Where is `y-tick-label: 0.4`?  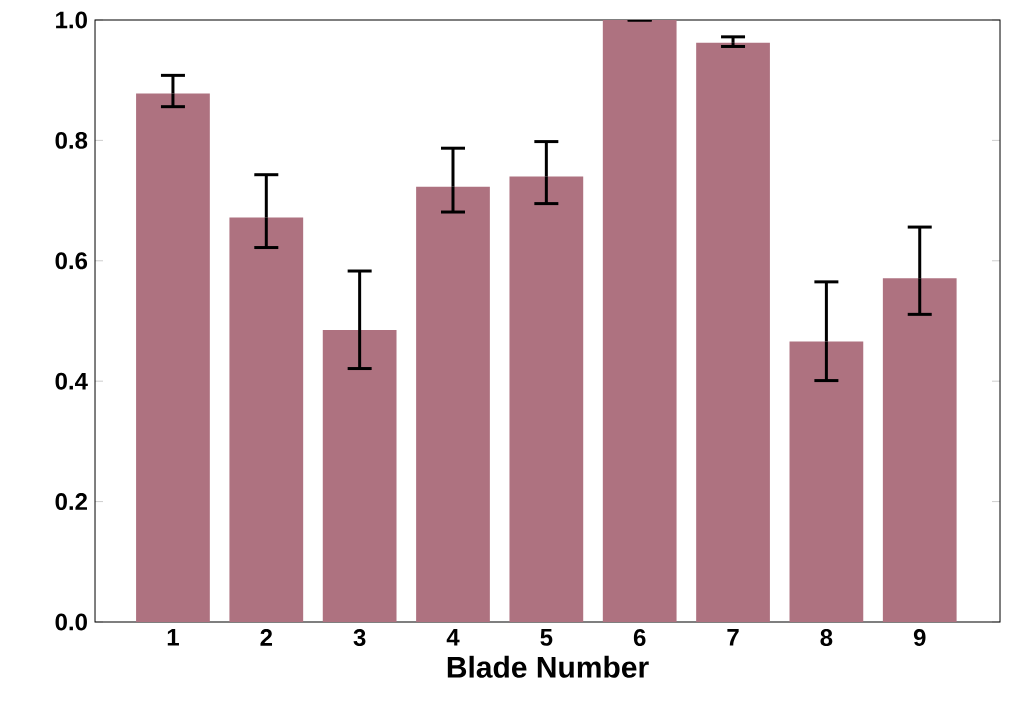
y-tick-label: 0.4 is located at coordinates (71, 381).